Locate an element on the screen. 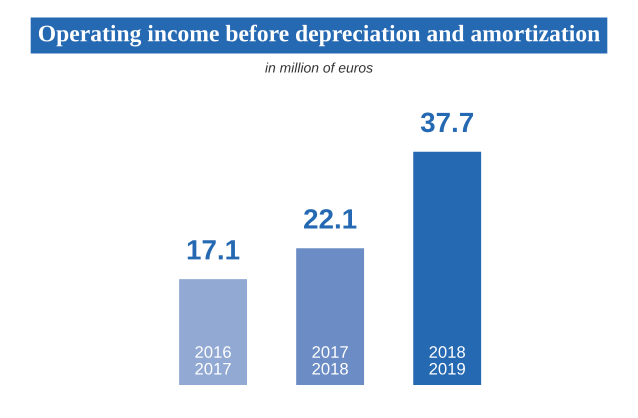 The height and width of the screenshot is (418, 638). data-label: 17.1 is located at coordinates (214, 250).